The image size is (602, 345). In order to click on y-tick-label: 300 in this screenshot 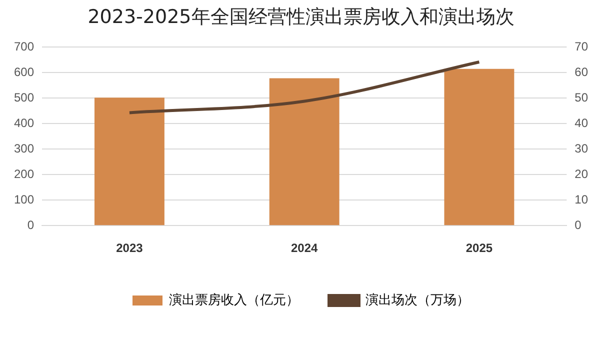, I will do `click(24, 148)`.